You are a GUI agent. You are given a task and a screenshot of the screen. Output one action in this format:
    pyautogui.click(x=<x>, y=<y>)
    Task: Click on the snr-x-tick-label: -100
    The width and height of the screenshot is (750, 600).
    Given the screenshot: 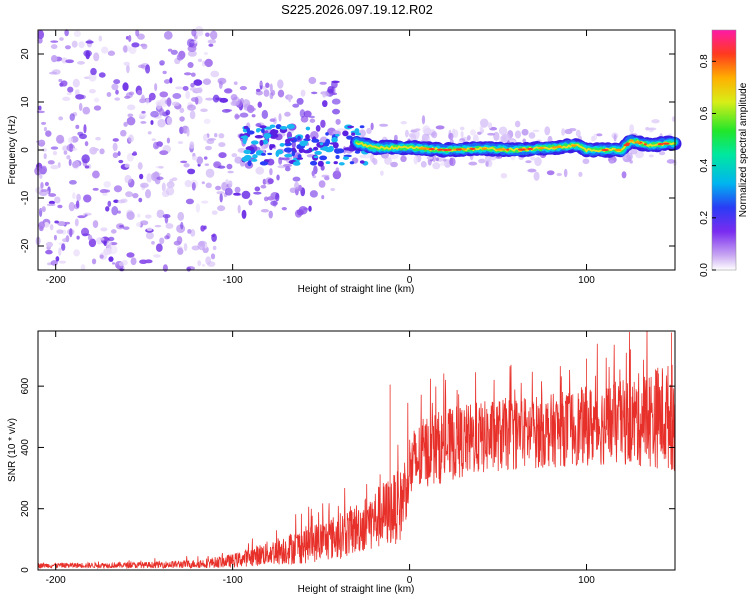 What is the action you would take?
    pyautogui.click(x=233, y=580)
    